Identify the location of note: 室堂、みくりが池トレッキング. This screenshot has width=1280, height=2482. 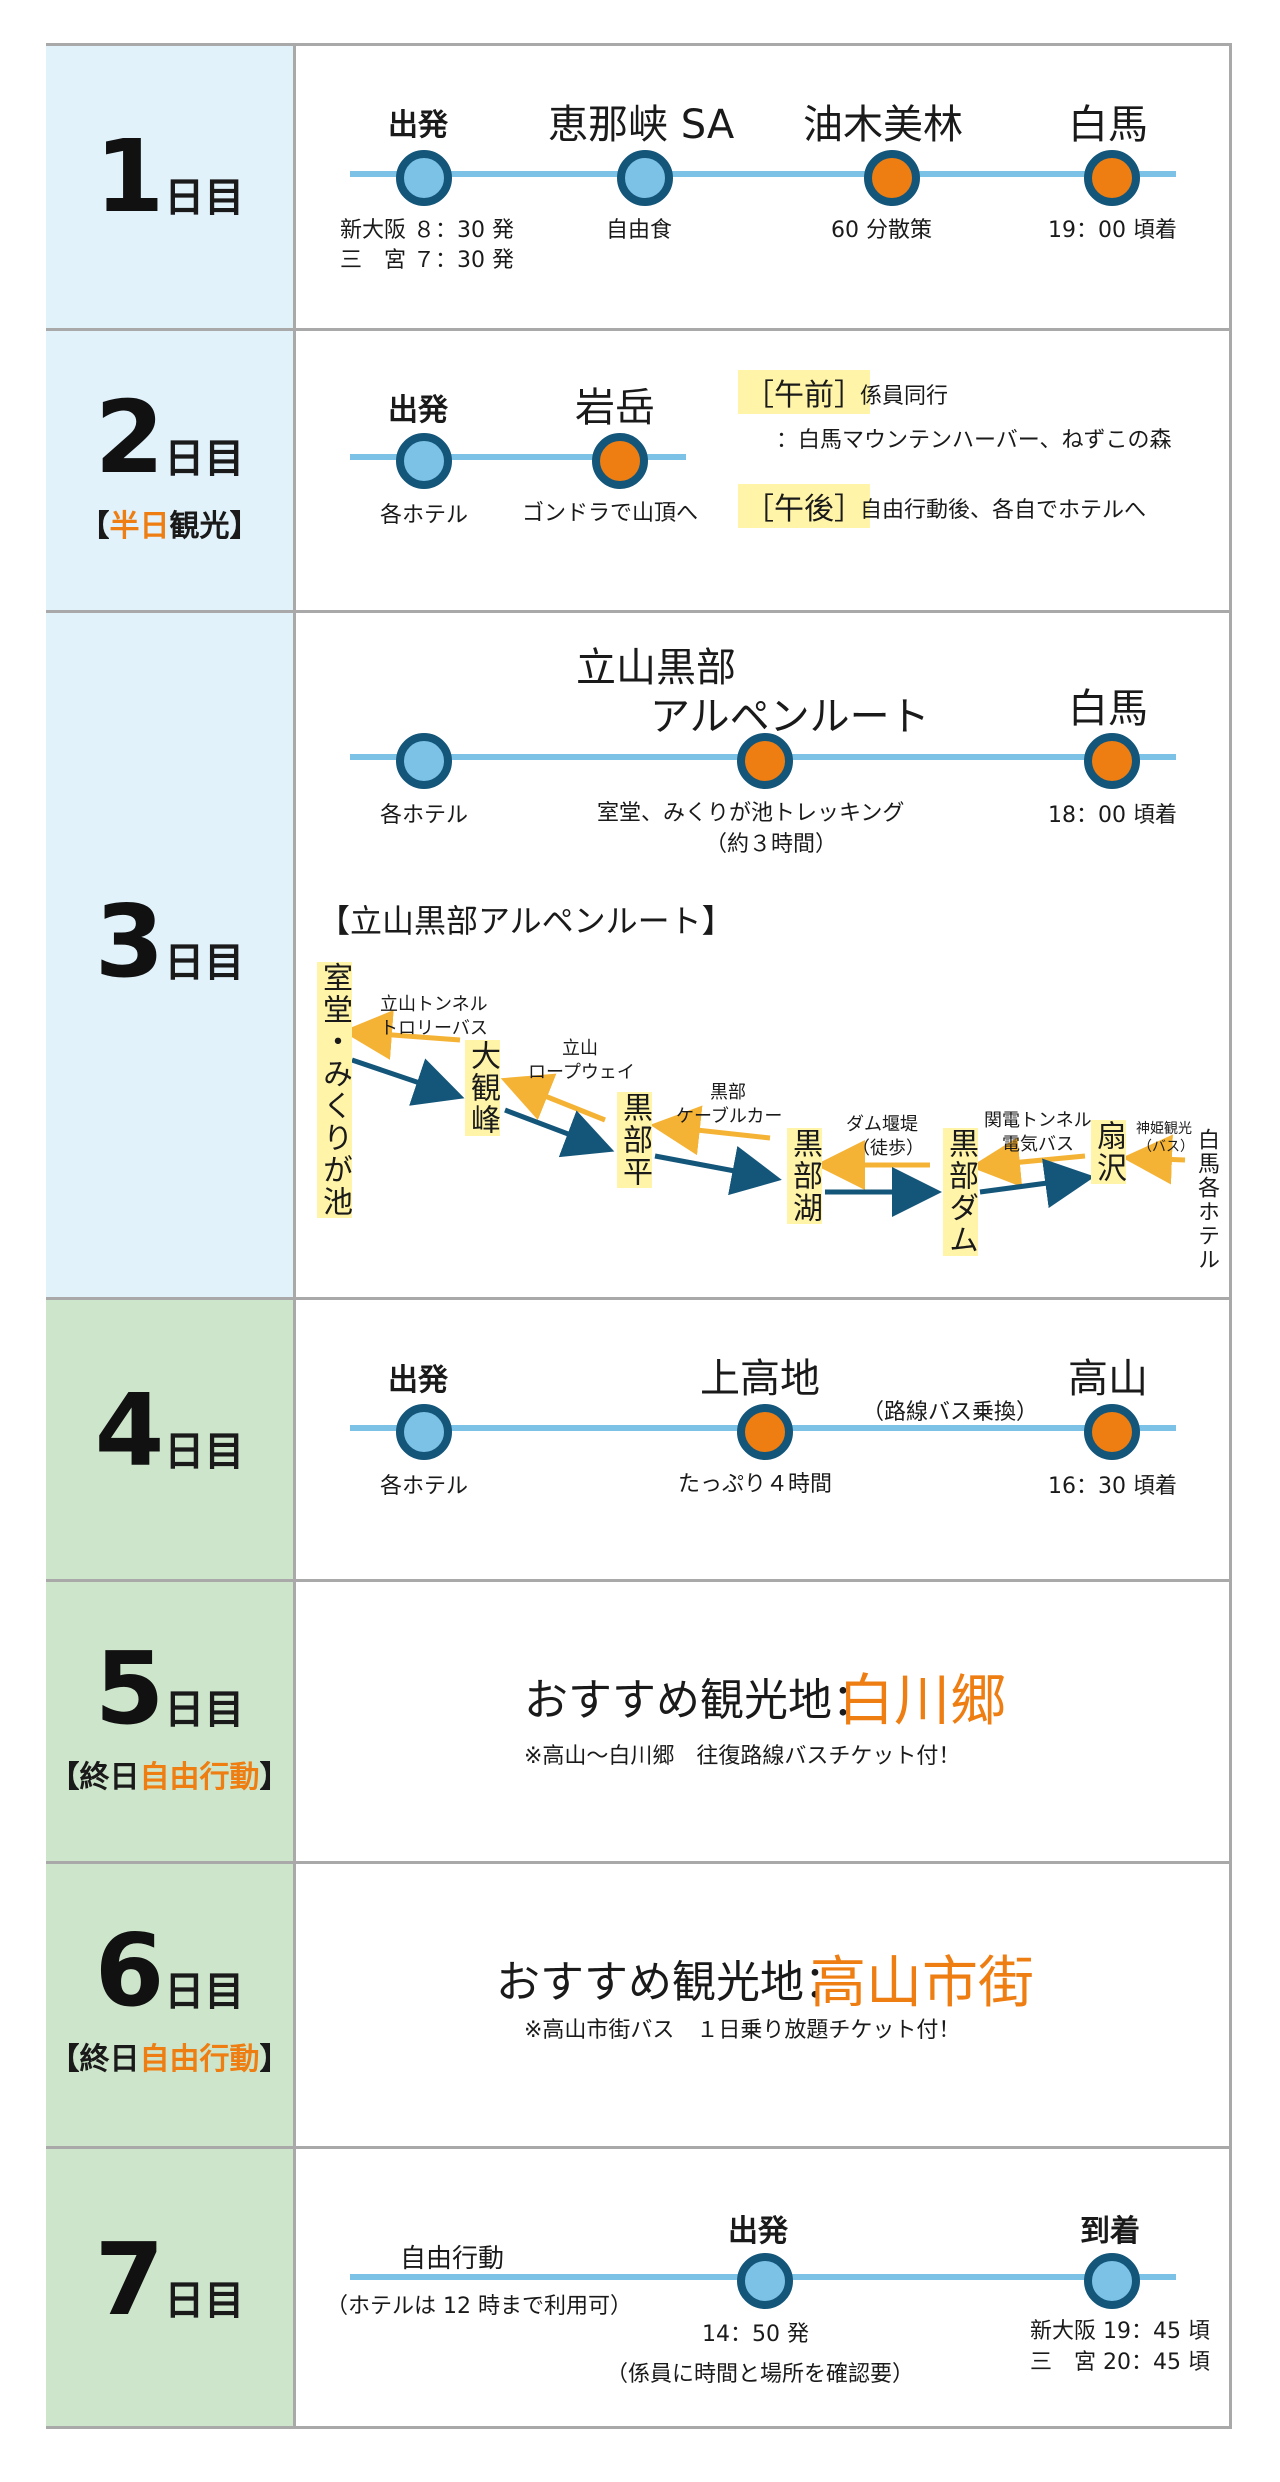
(751, 813).